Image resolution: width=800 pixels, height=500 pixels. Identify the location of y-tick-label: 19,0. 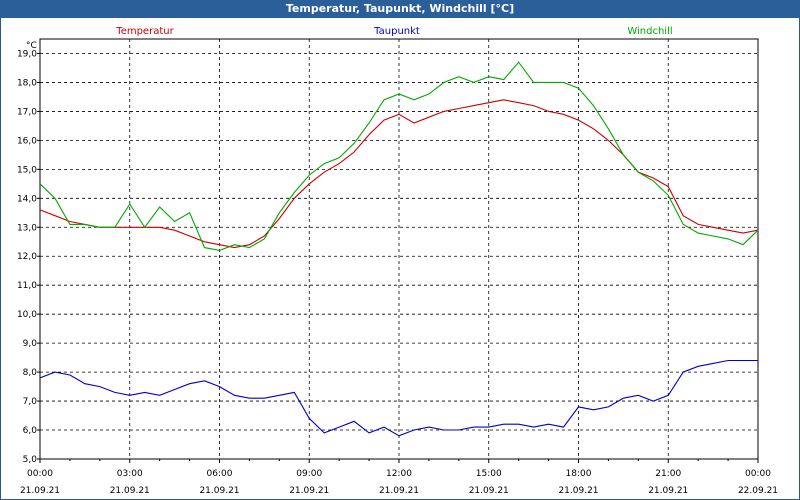
(27, 54).